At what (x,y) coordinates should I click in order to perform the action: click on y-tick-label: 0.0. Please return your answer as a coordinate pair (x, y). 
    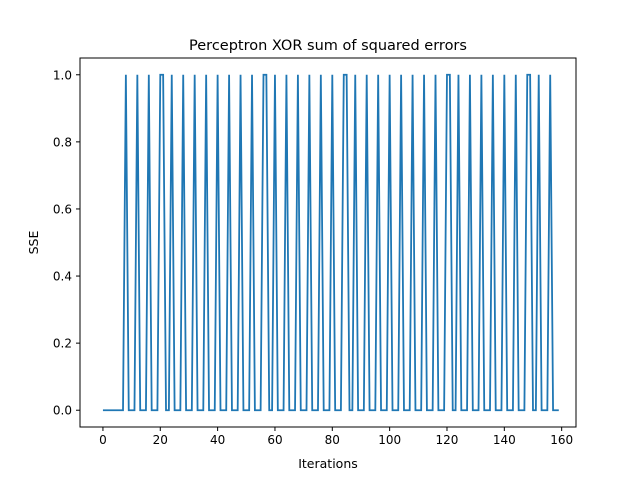
    Looking at the image, I should click on (62, 411).